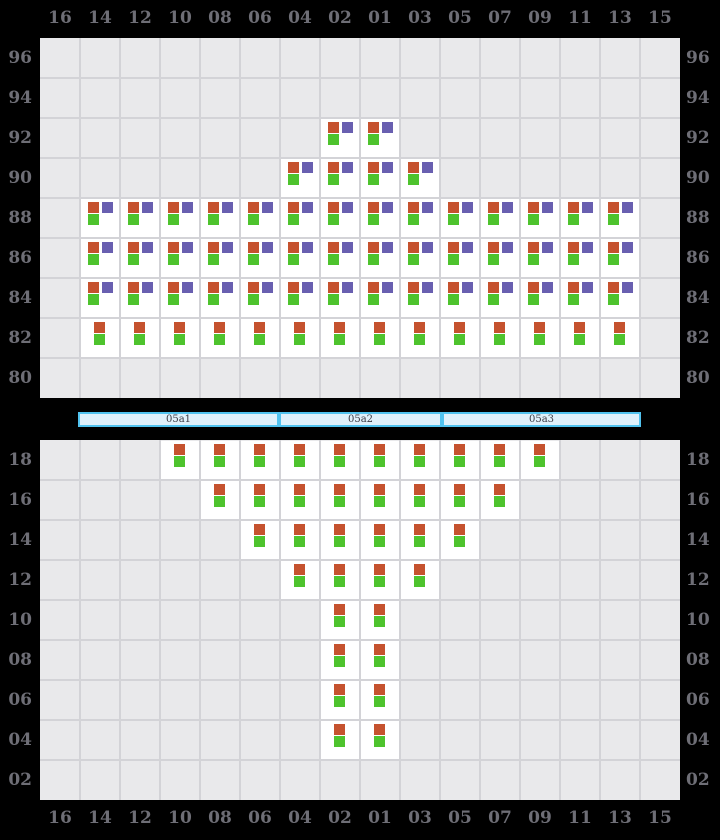  I want to click on section-bar-segment: 05a2, so click(360, 419).